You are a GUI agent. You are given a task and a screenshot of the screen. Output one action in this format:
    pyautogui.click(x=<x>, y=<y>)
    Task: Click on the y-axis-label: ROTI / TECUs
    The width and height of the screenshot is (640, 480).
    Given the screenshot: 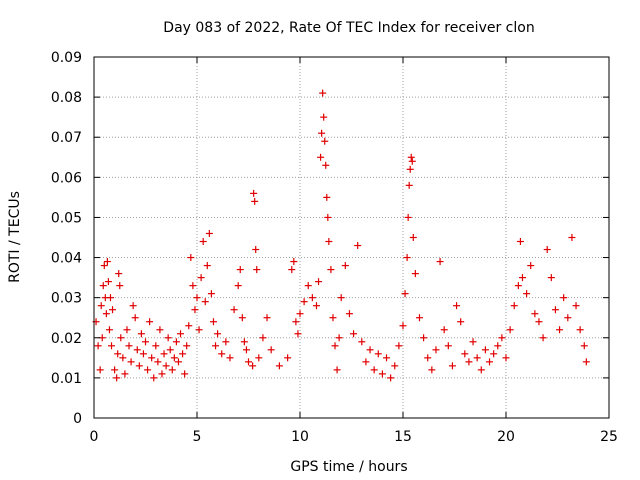 What is the action you would take?
    pyautogui.click(x=15, y=237)
    